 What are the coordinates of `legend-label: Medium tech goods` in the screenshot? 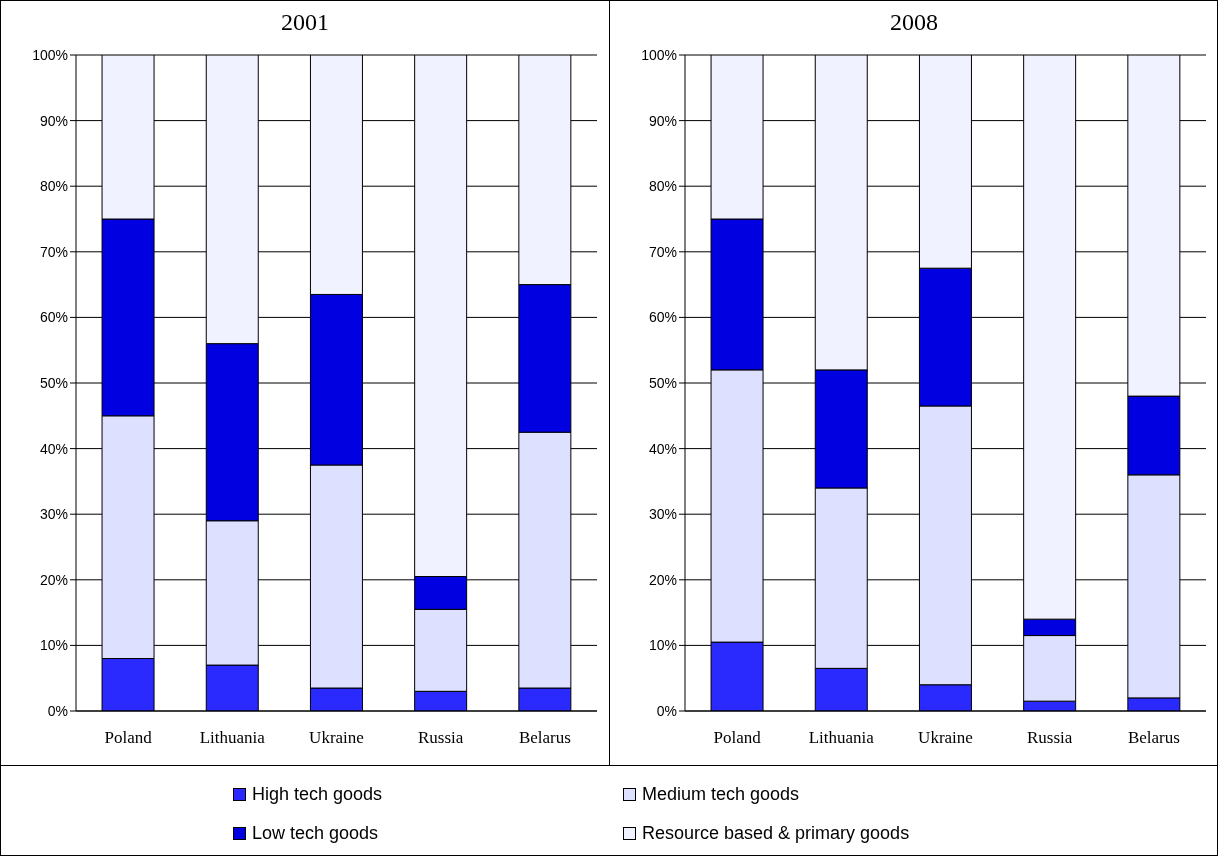 It's located at (721, 794).